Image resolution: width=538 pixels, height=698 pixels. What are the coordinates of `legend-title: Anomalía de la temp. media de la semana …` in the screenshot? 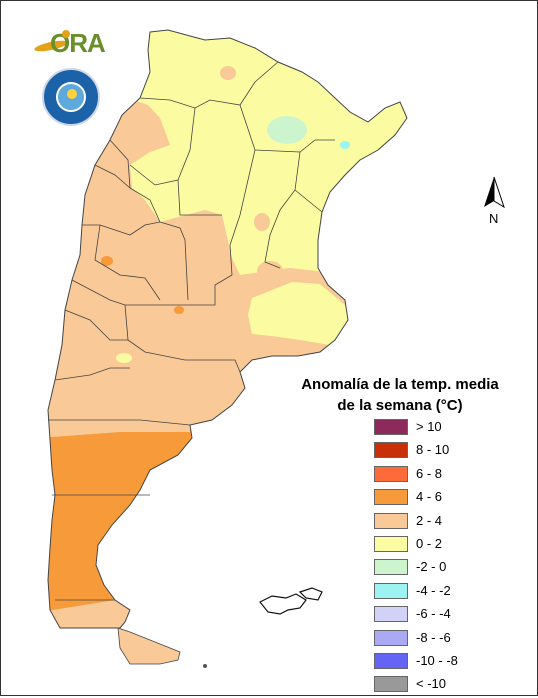 It's located at (400, 395).